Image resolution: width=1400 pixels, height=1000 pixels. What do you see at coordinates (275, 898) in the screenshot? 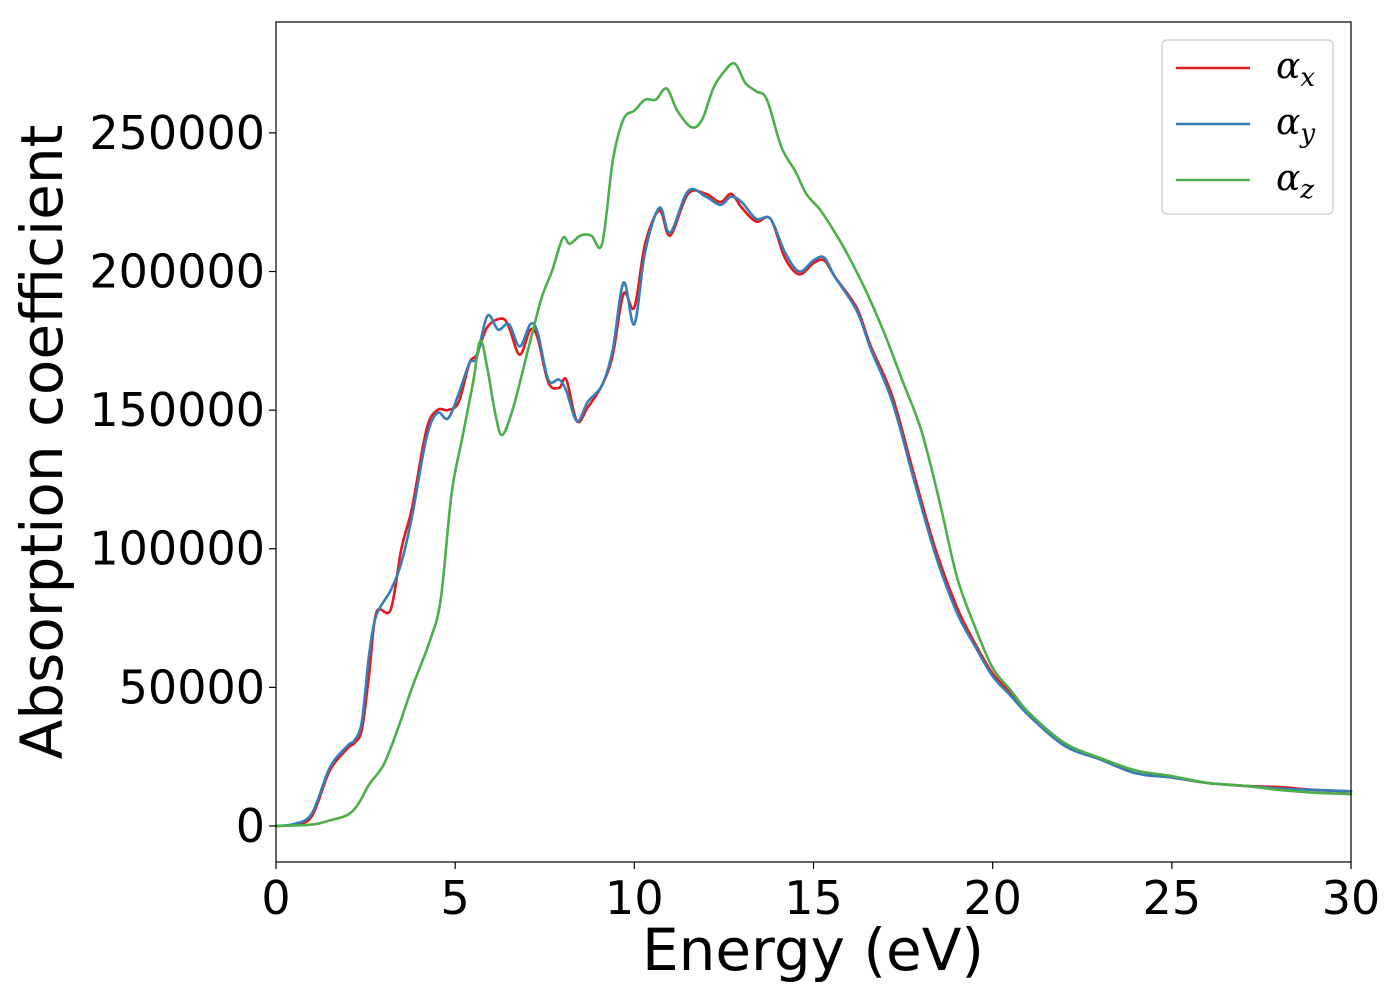
I see `x-tick-label: 0` at bounding box center [275, 898].